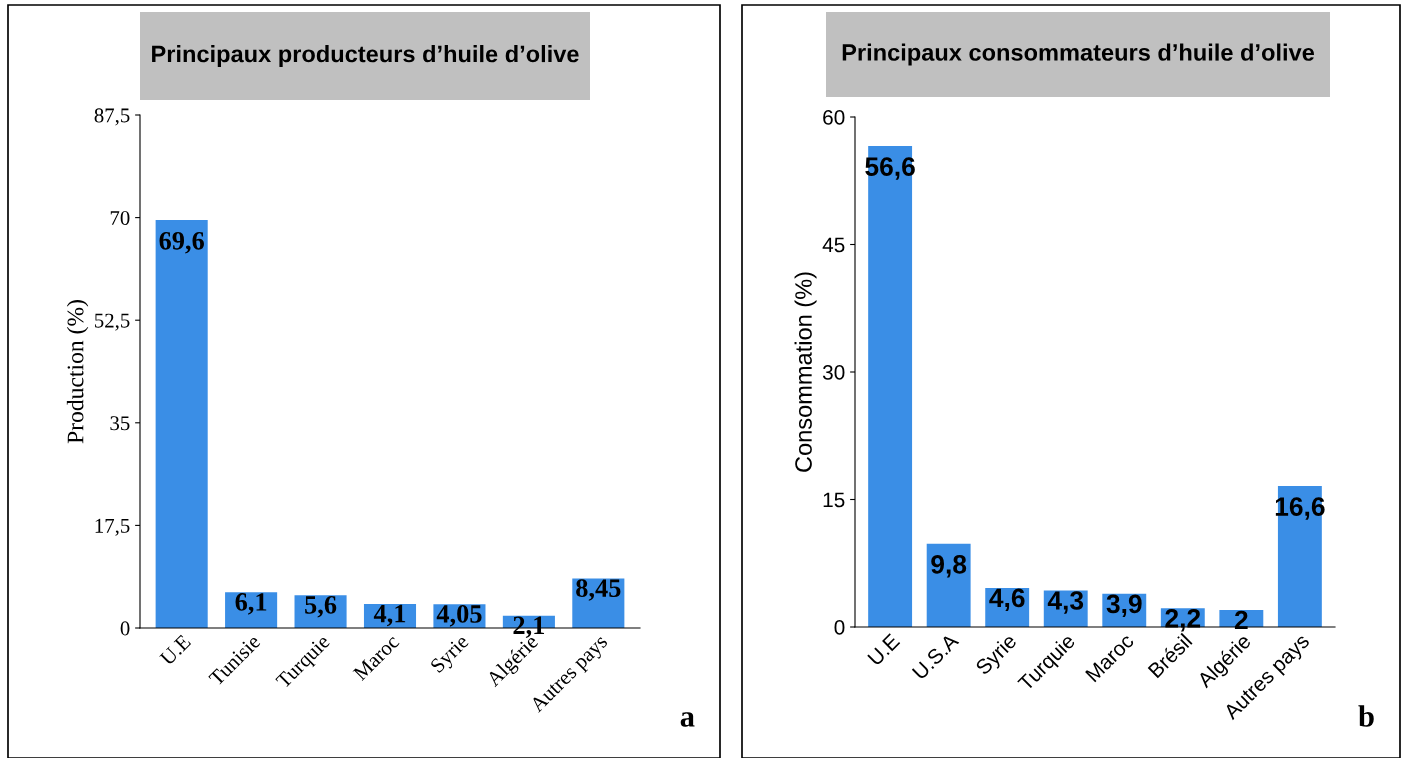 The height and width of the screenshot is (758, 1408). What do you see at coordinates (181, 242) in the screenshot?
I see `data-label: 69,6` at bounding box center [181, 242].